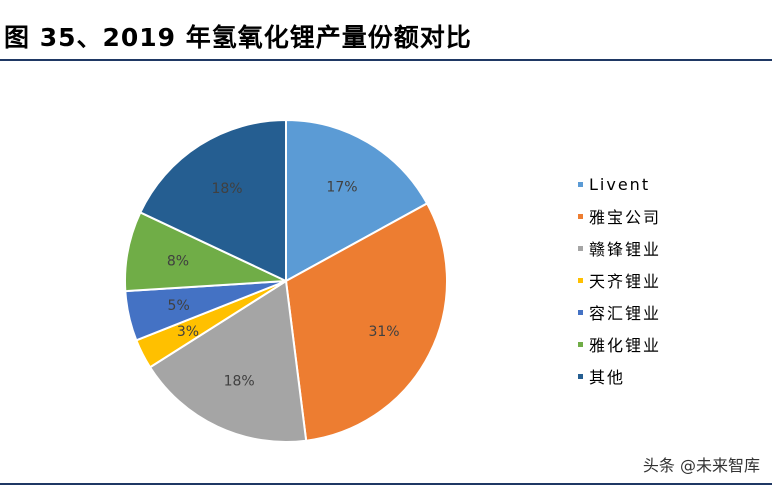 The height and width of the screenshot is (488, 772). What do you see at coordinates (625, 249) in the screenshot?
I see `legend-label: 赣锋锂业` at bounding box center [625, 249].